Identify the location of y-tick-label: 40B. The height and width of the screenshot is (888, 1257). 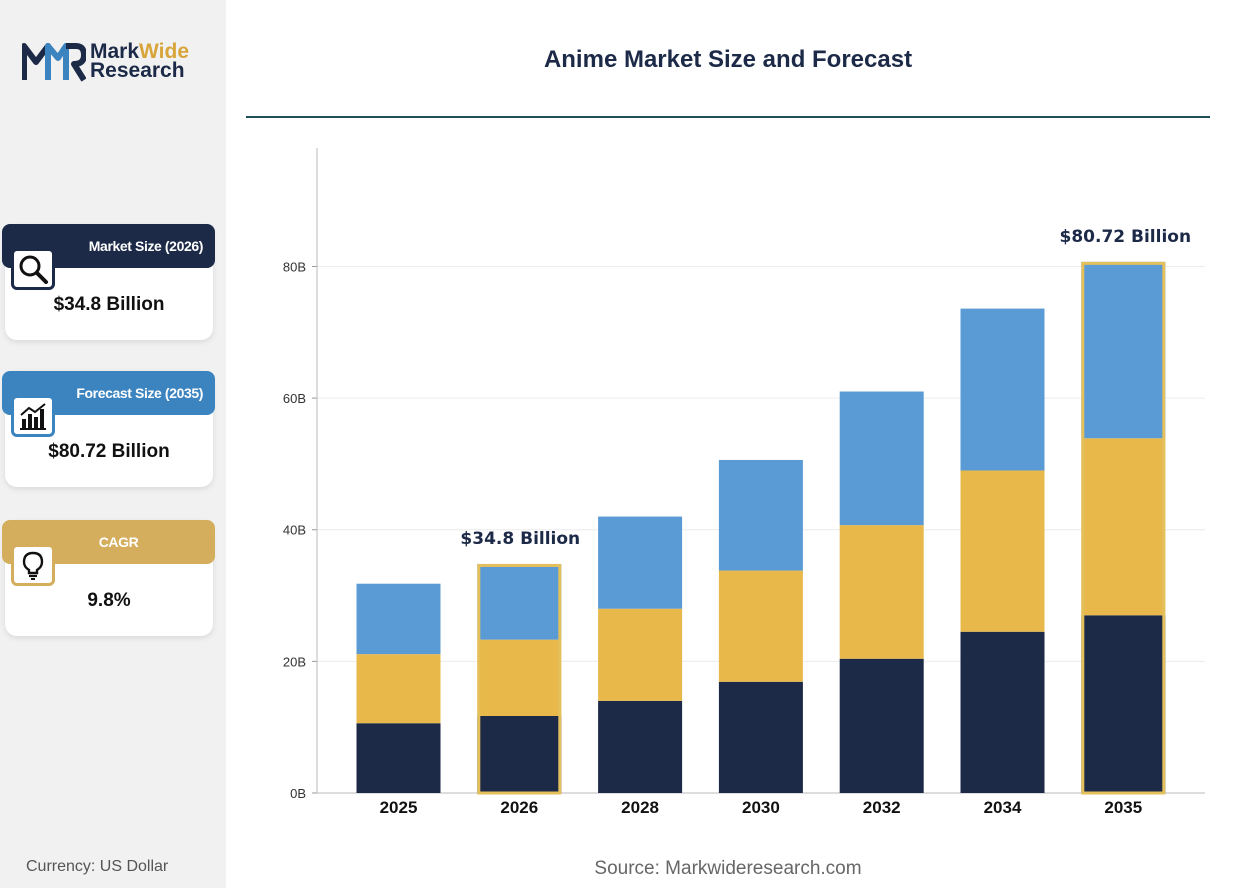
(294, 530).